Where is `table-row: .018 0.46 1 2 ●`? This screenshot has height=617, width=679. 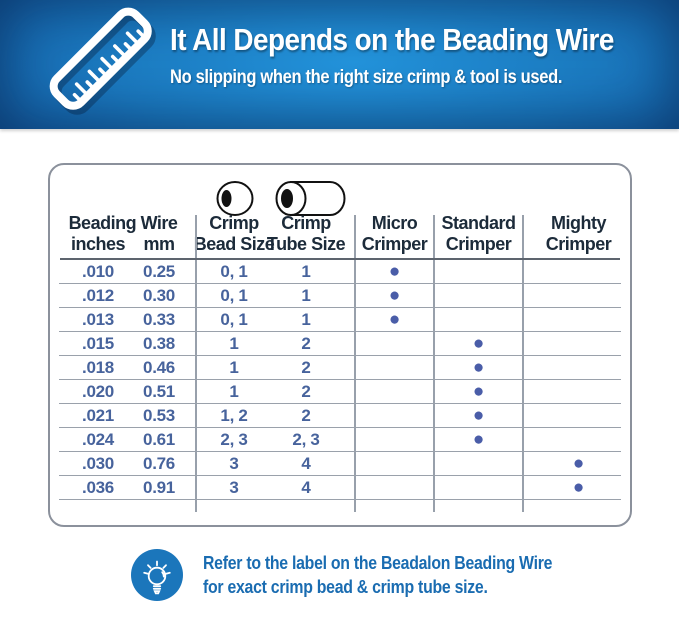
table-row: .018 0.46 1 2 ● is located at coordinates (340, 368).